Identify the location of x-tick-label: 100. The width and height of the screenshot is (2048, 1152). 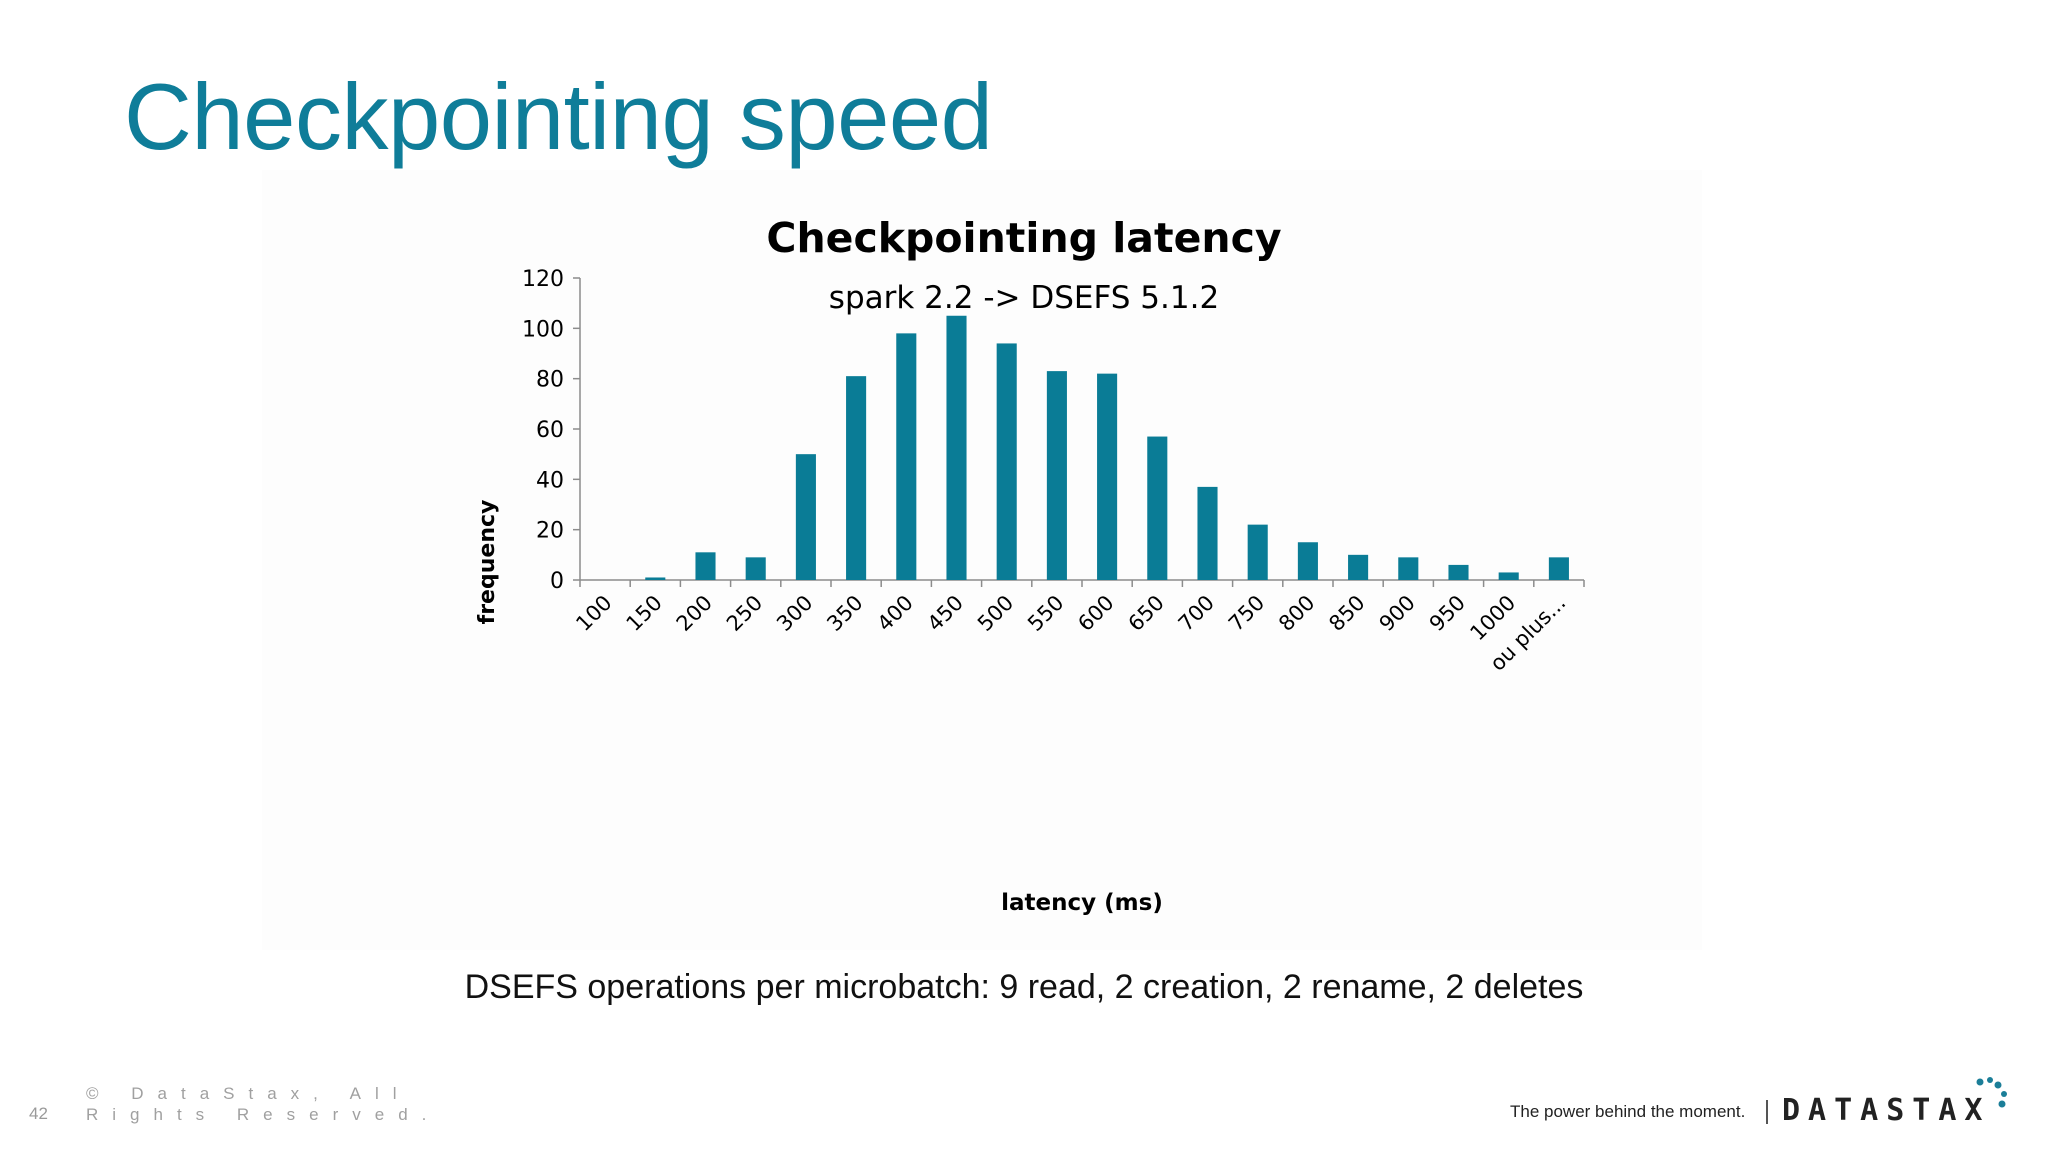
(593, 613).